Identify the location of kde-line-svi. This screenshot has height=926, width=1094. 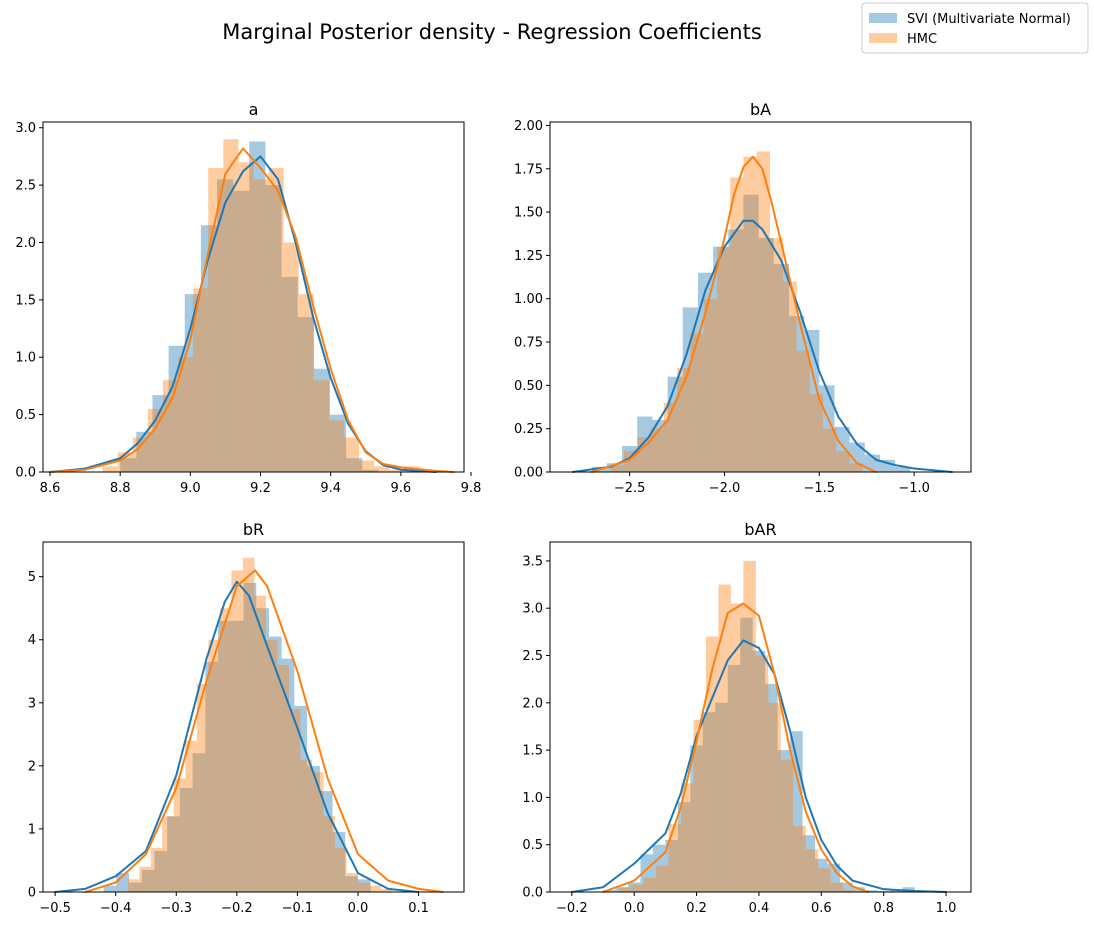
(237, 736).